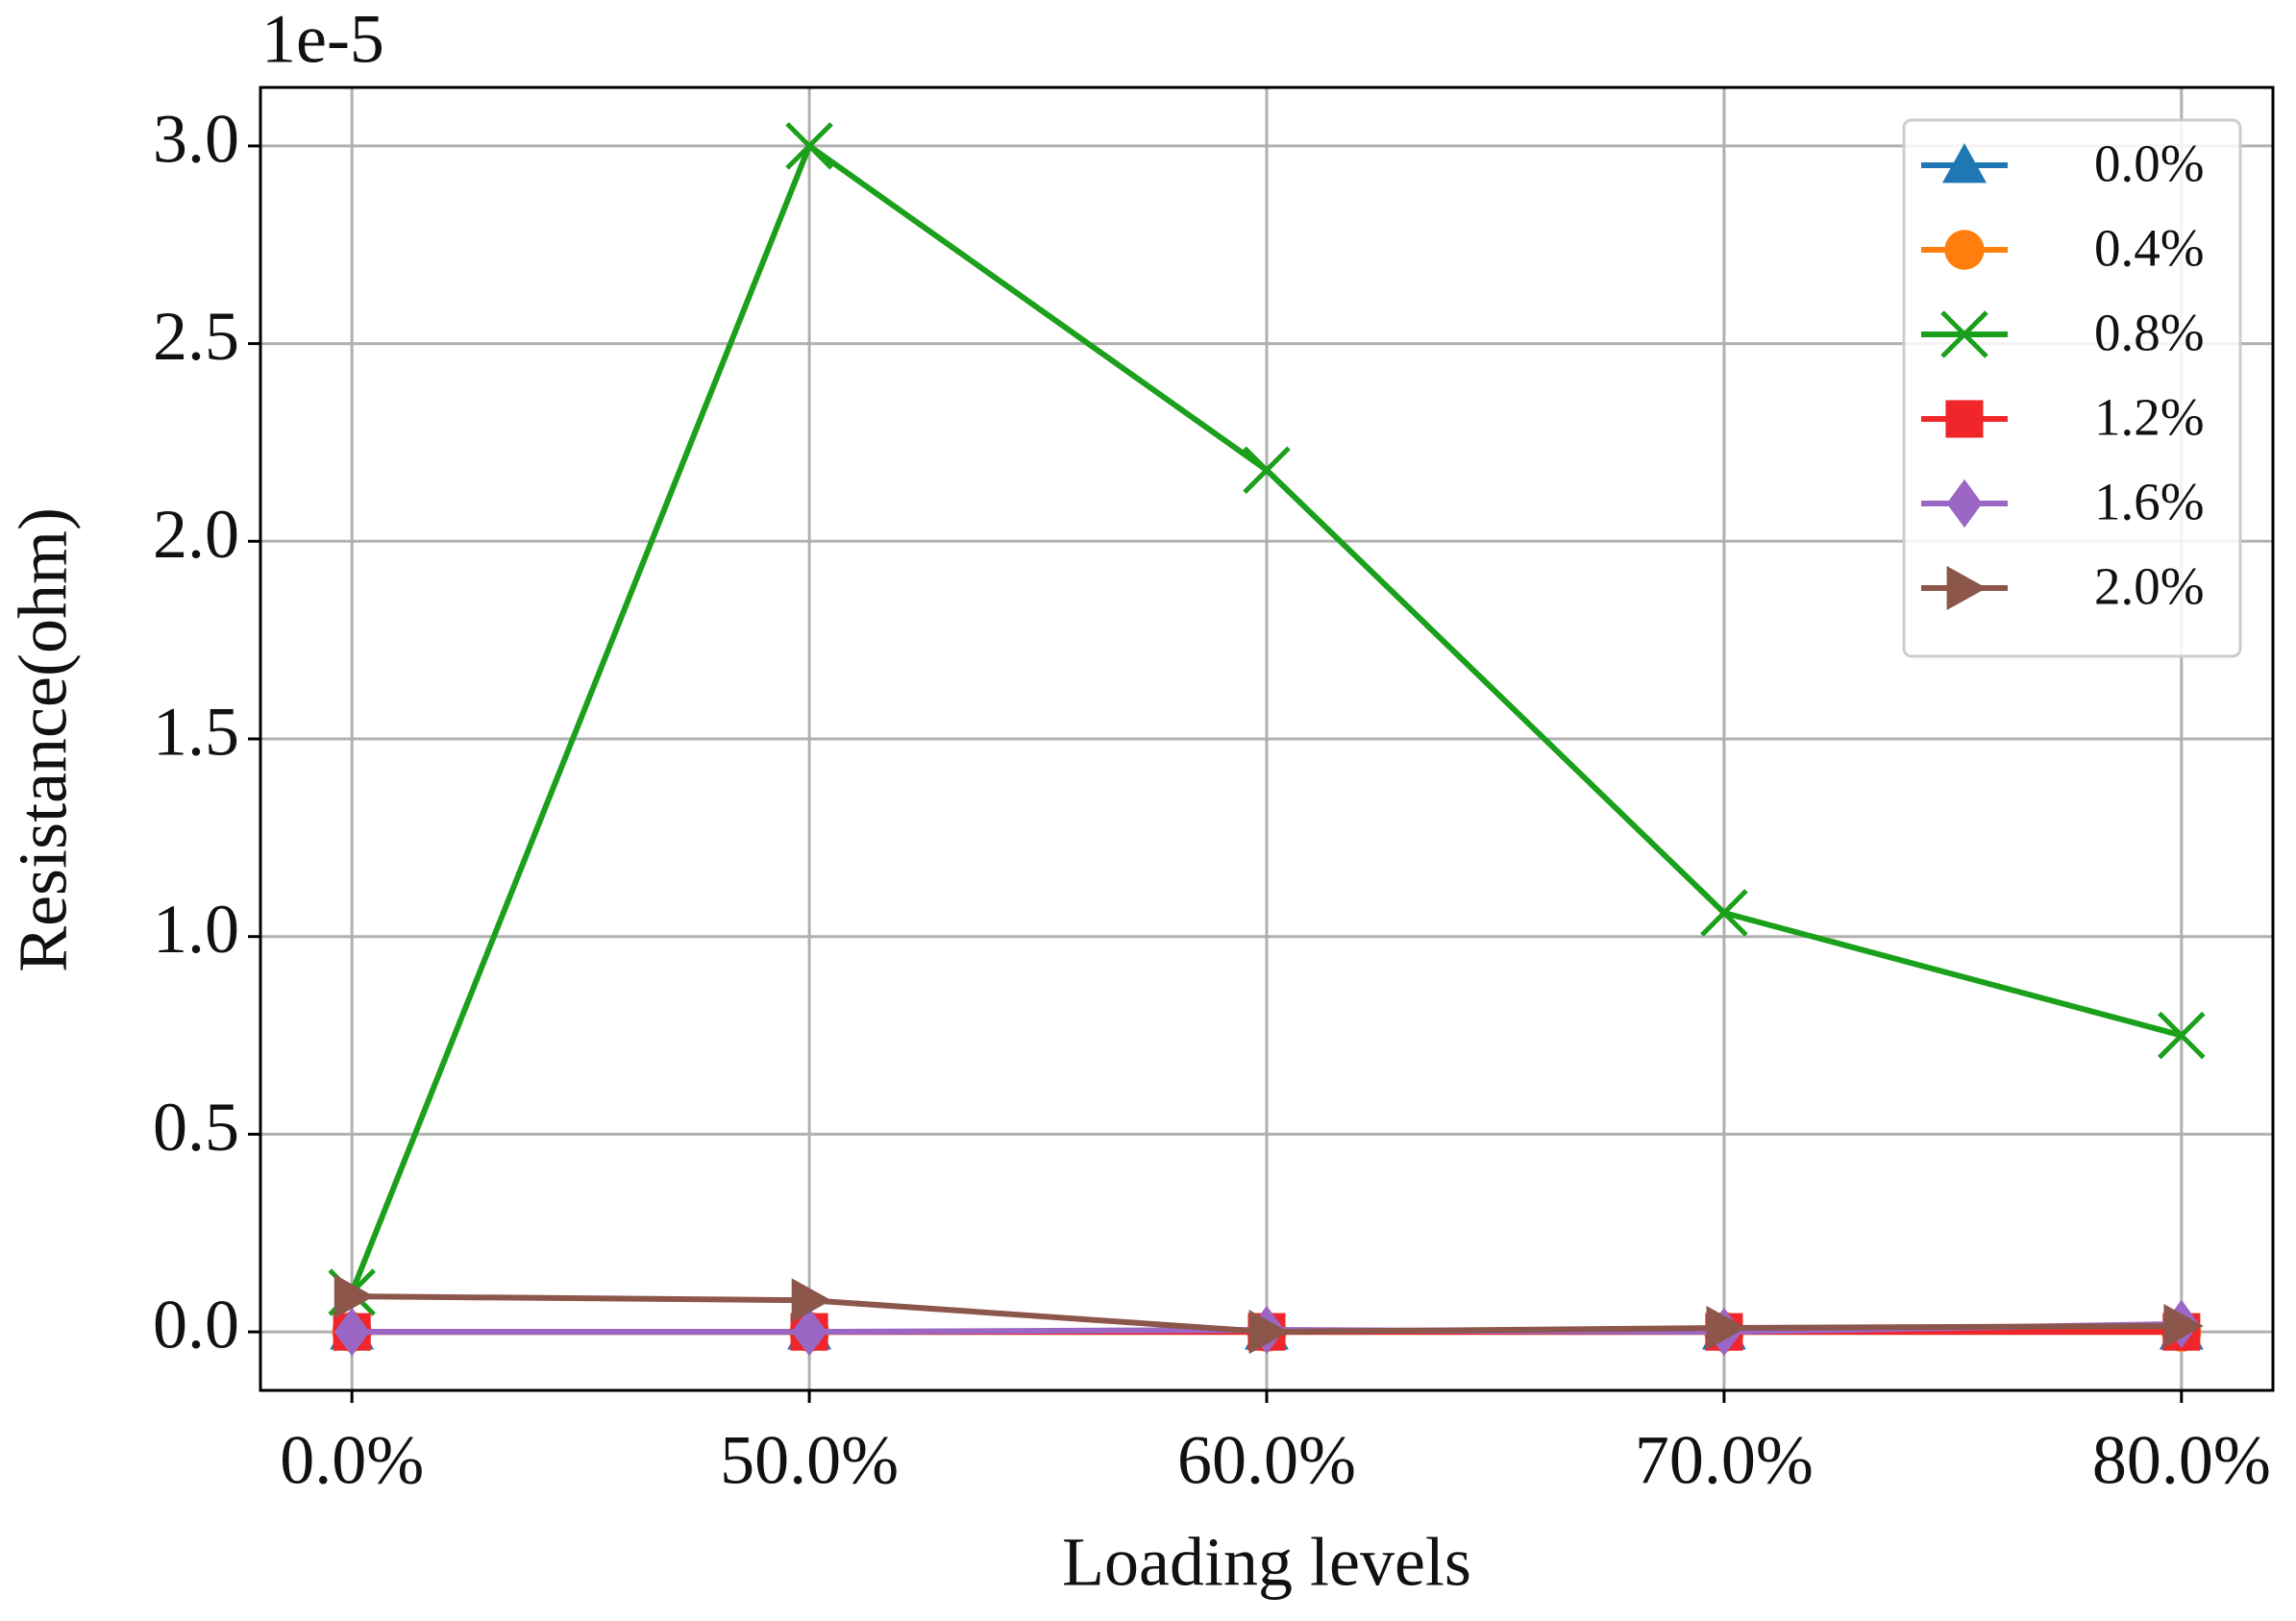 The height and width of the screenshot is (1621, 2296). I want to click on legend-box, so click(2072, 388).